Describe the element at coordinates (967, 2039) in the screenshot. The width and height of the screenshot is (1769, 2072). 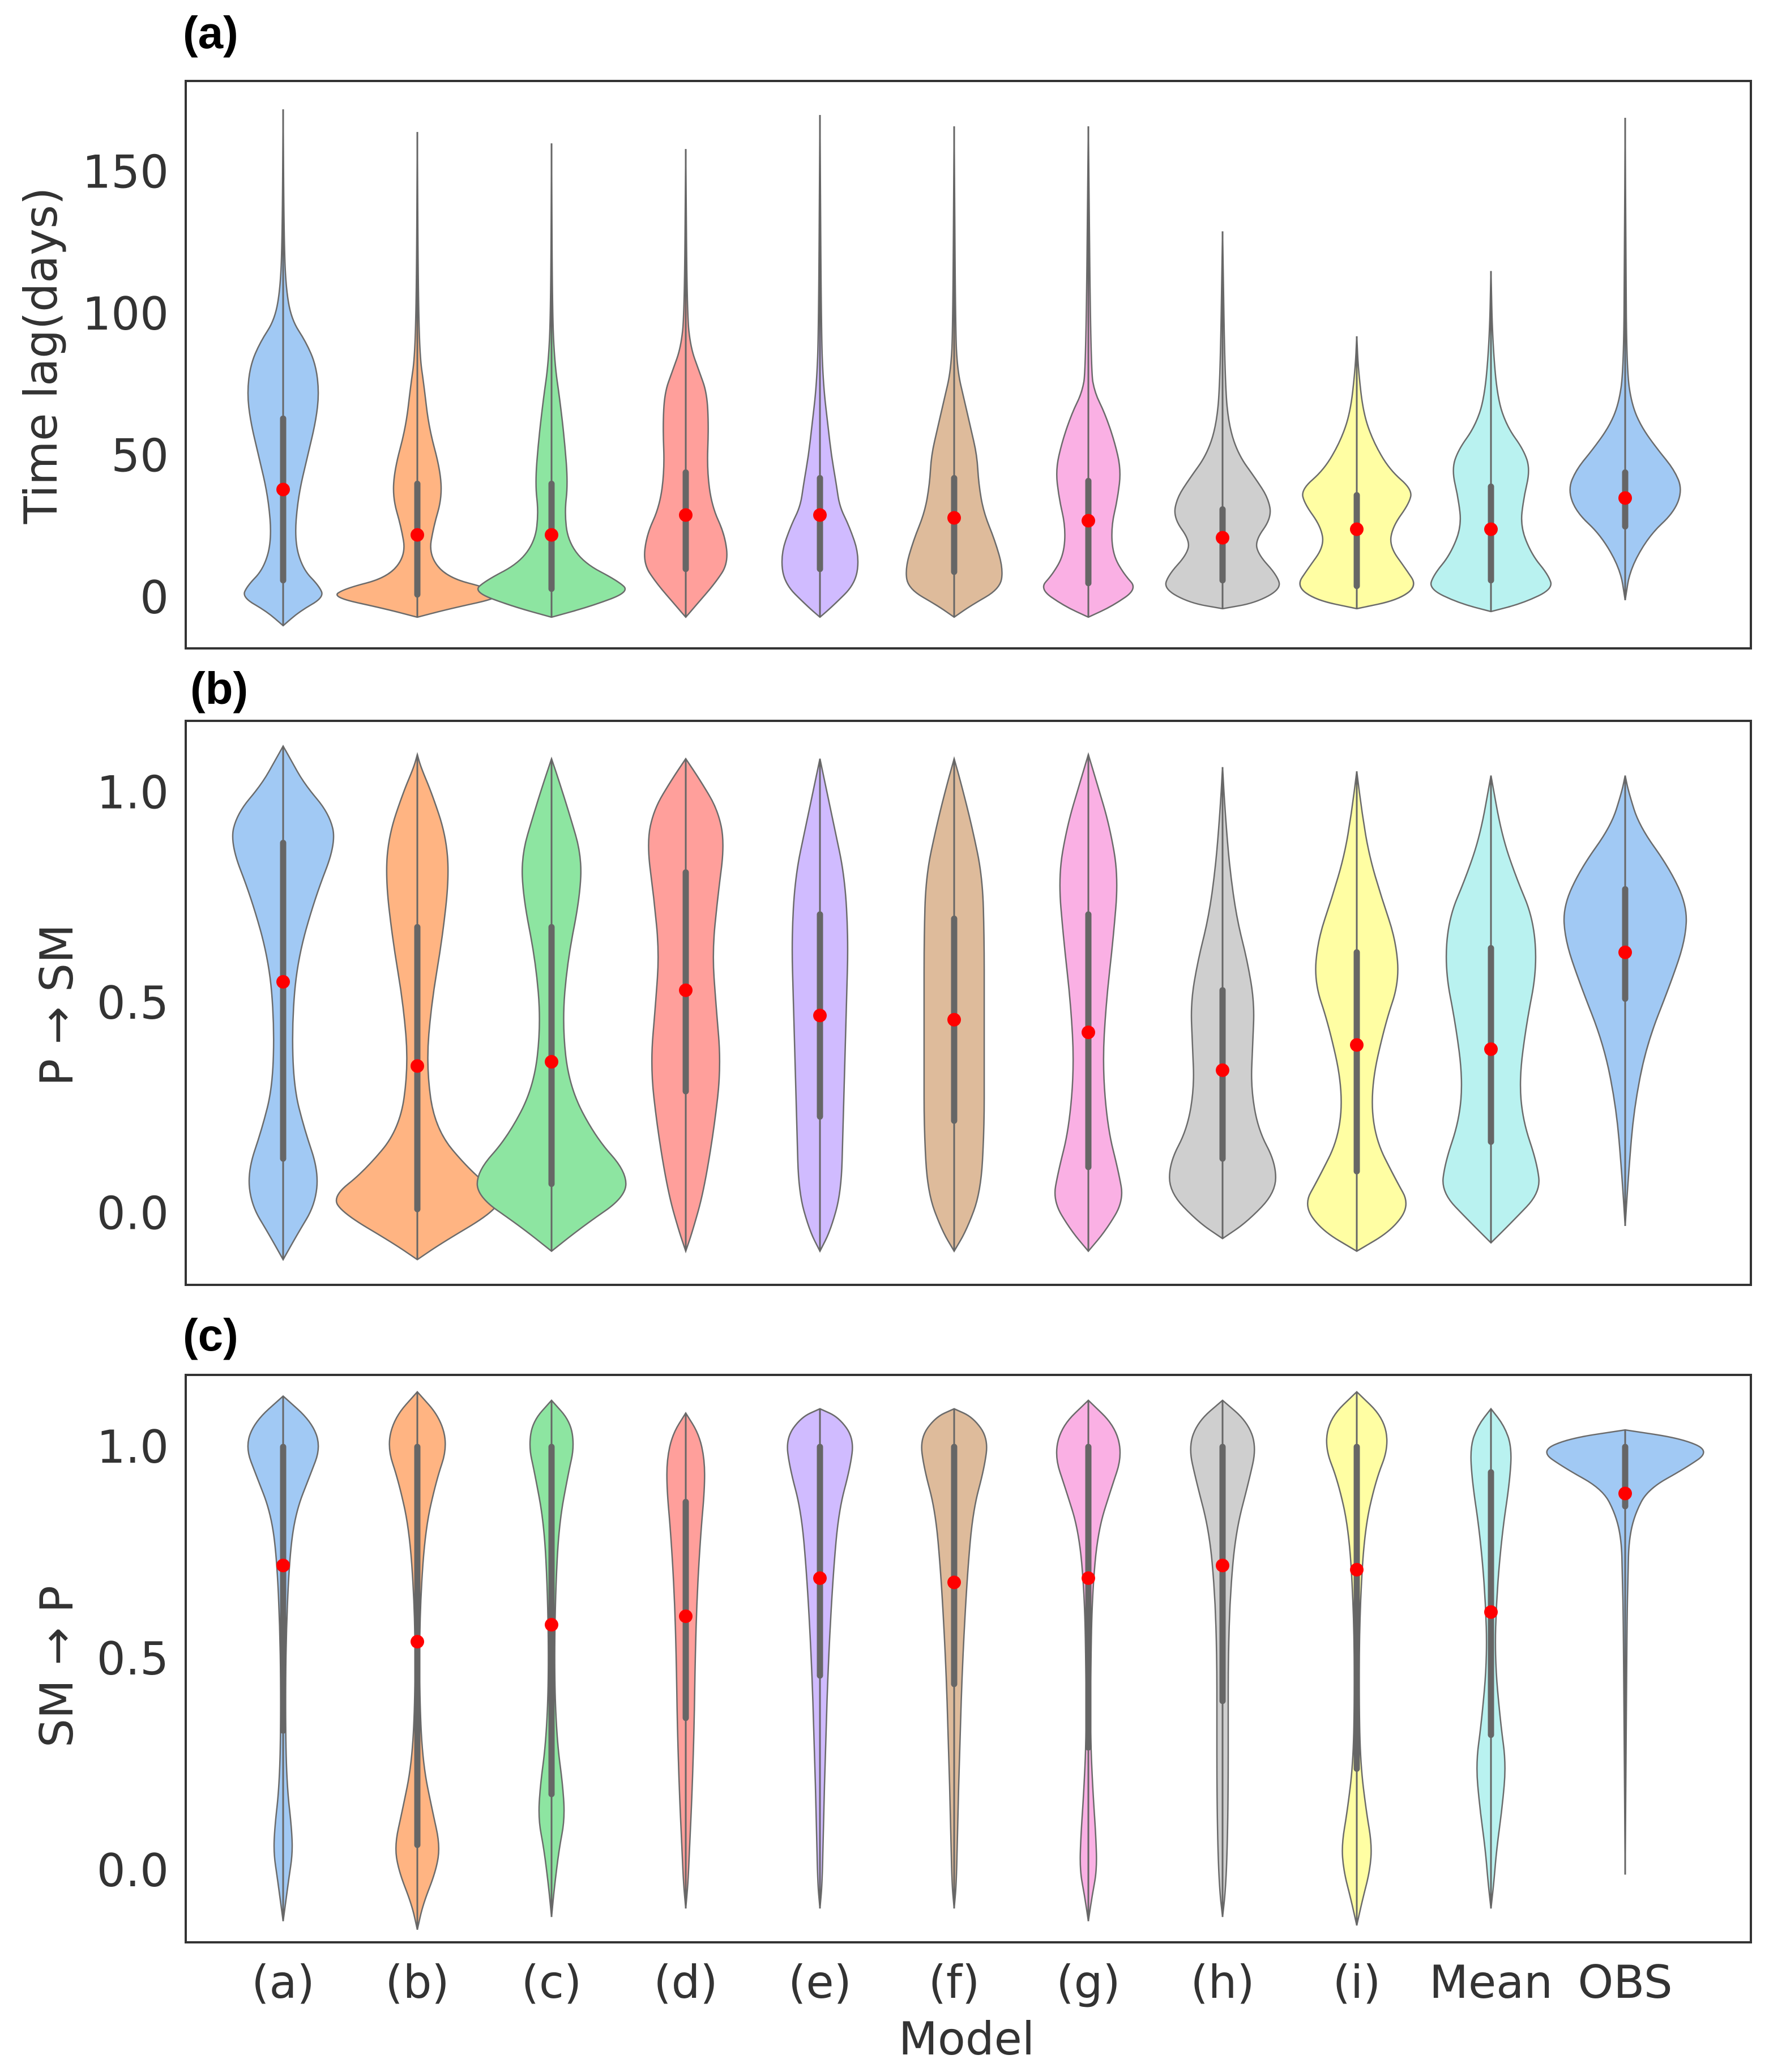
I see `x-axis-label: Model` at that location.